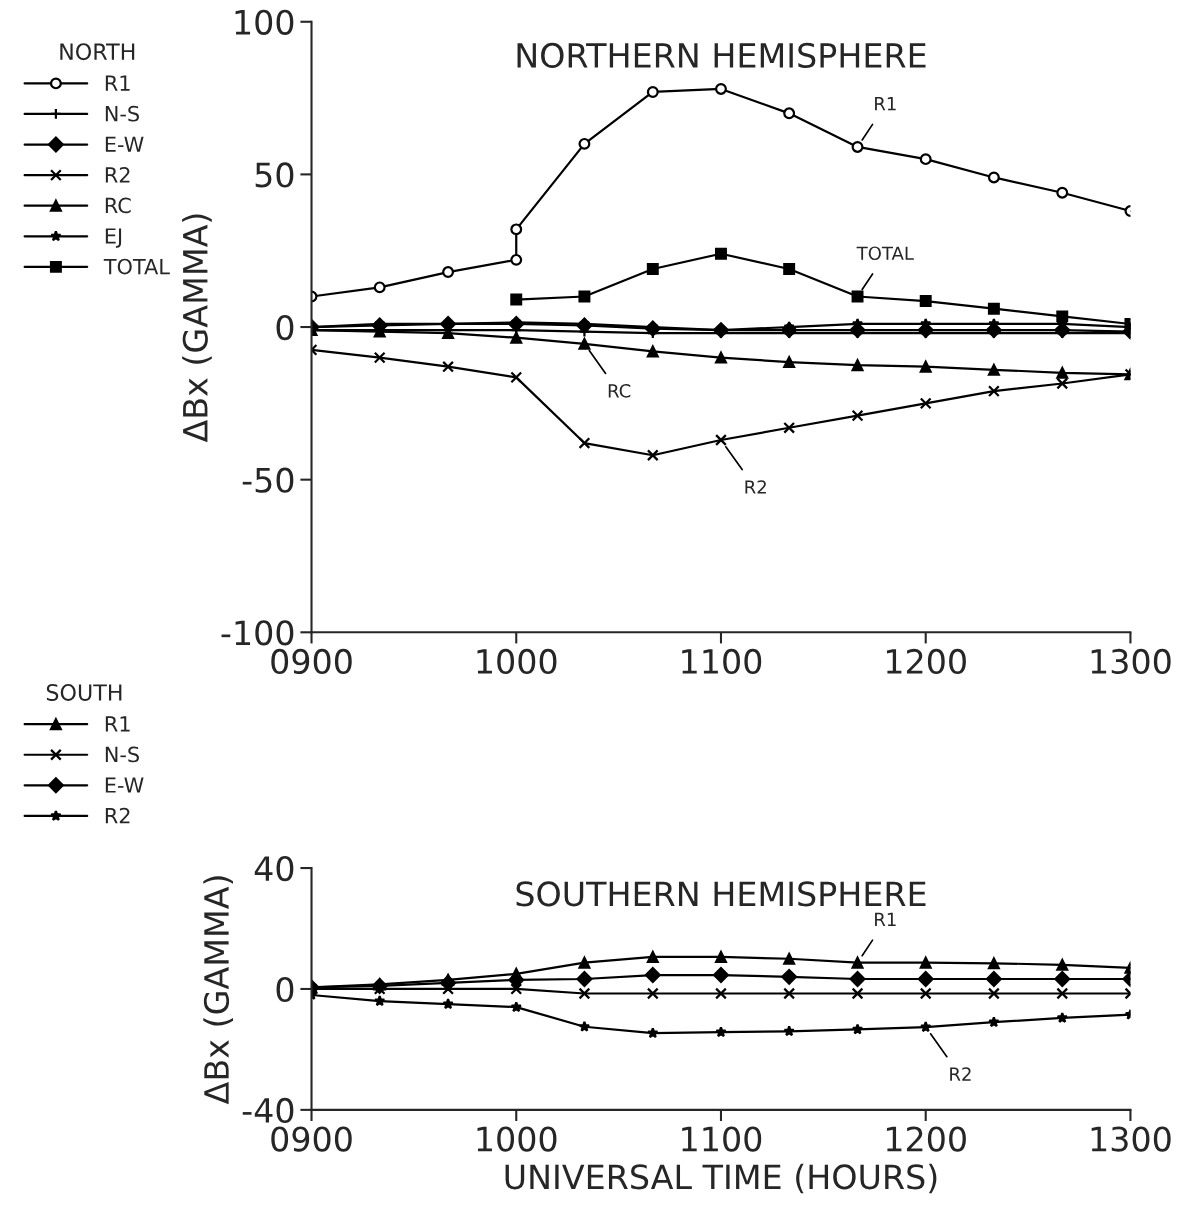 This screenshot has height=1209, width=1180. Describe the element at coordinates (721, 894) in the screenshot. I see `chart-title: SOUTHERN HEMISPHERE` at that location.